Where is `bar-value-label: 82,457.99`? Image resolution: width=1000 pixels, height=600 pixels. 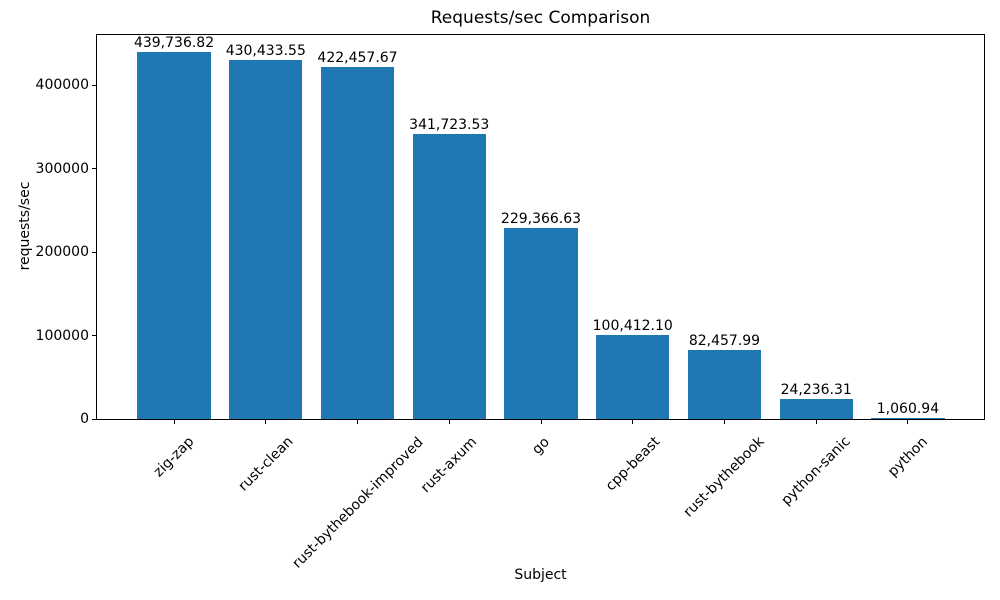
bar-value-label: 82,457.99 is located at coordinates (724, 341).